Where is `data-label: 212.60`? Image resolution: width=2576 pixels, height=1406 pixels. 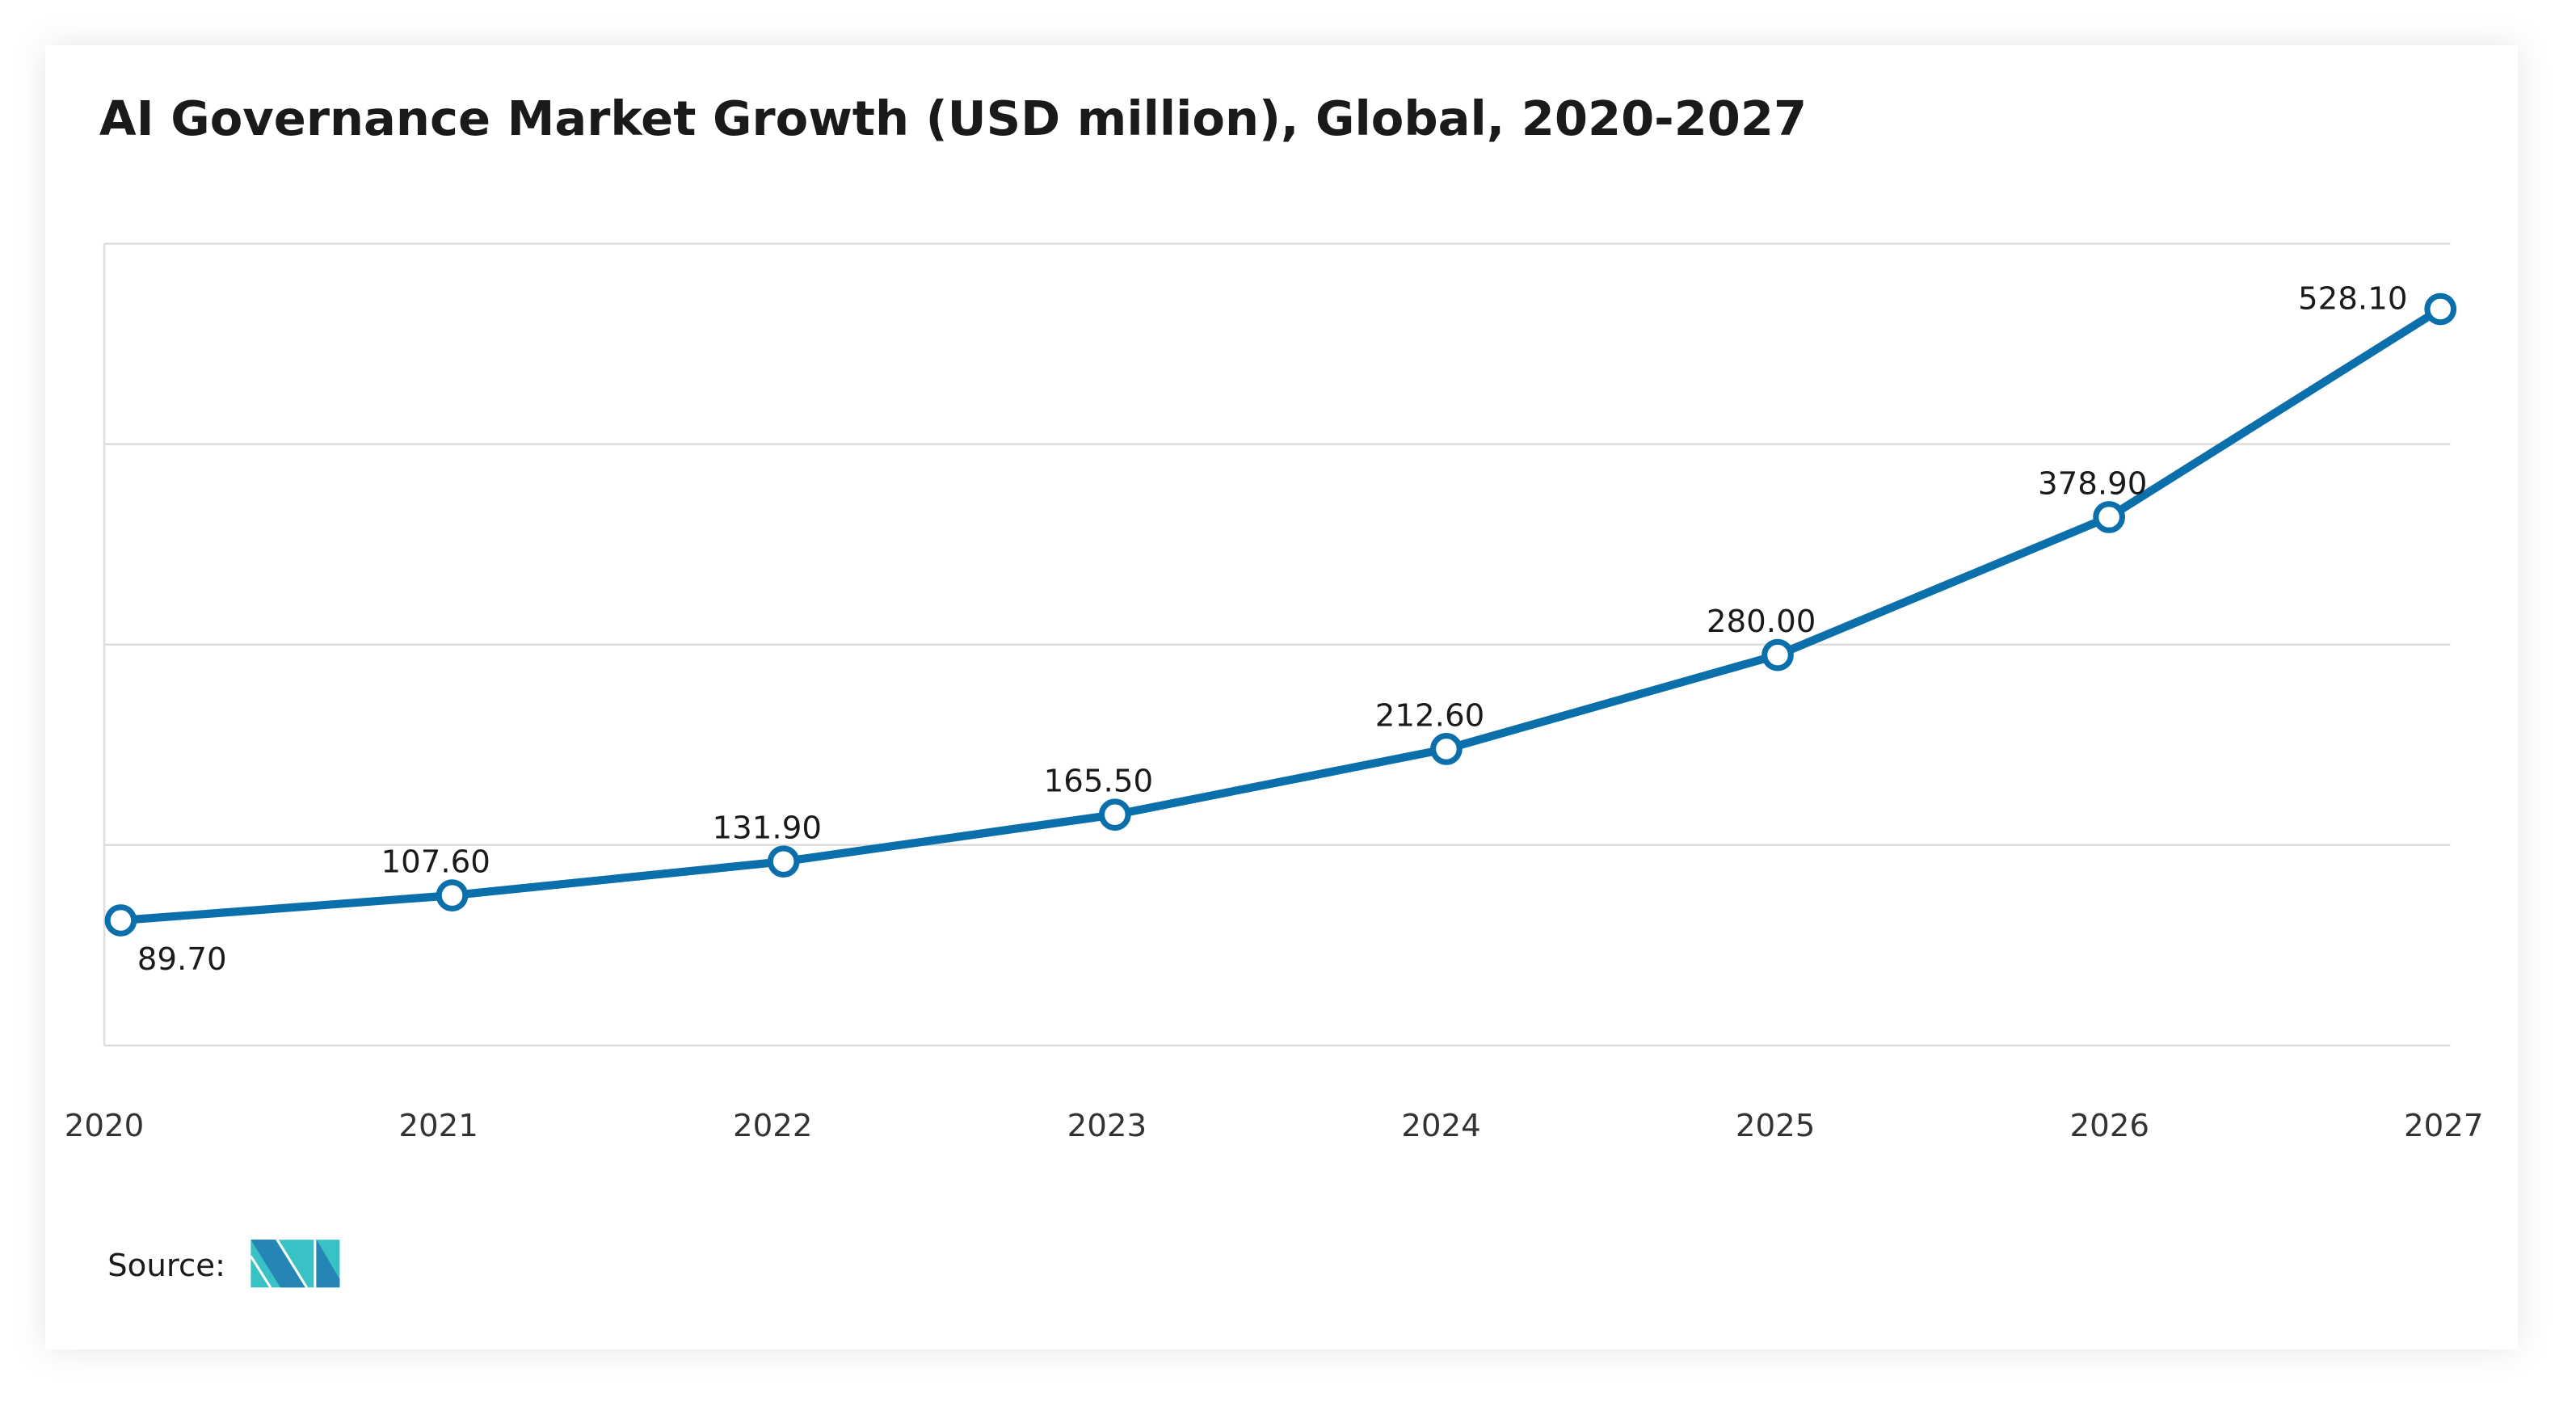 data-label: 212.60 is located at coordinates (1429, 715).